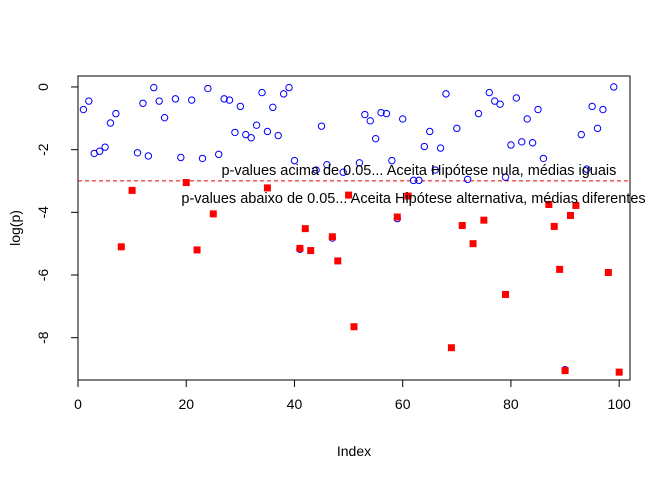 This screenshot has height=480, width=672. I want to click on y-axis-label: log(p), so click(15, 228).